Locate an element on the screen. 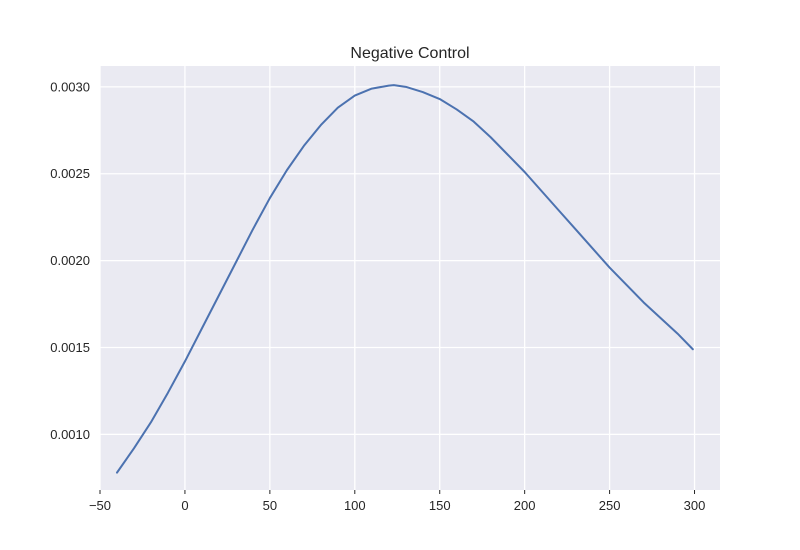 This screenshot has width=800, height=550. x-tick-label: 150 is located at coordinates (440, 505).